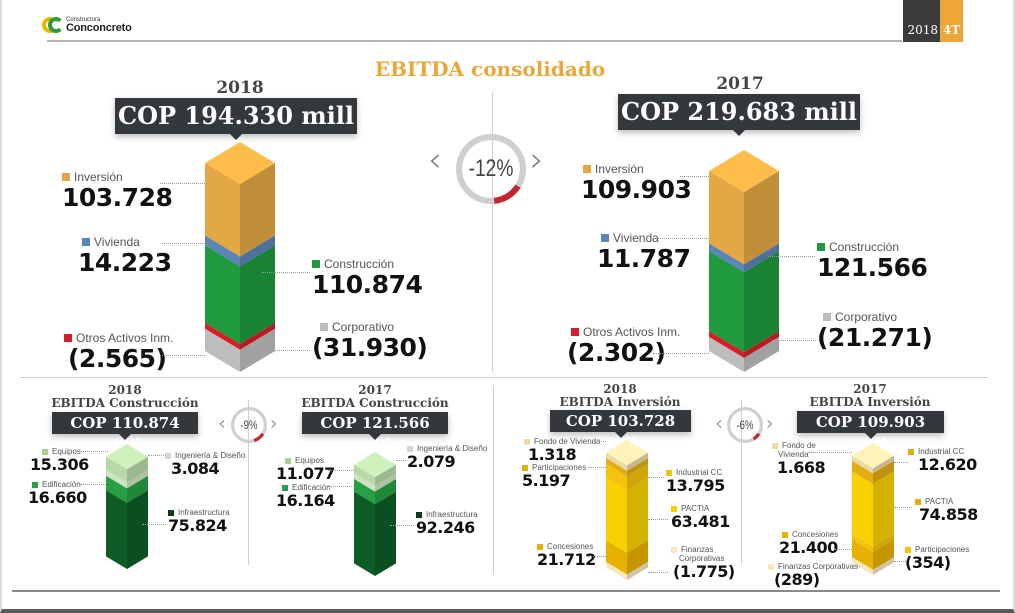  I want to click on bar-segment-ingenieria-diseno-right, so click(385, 482).